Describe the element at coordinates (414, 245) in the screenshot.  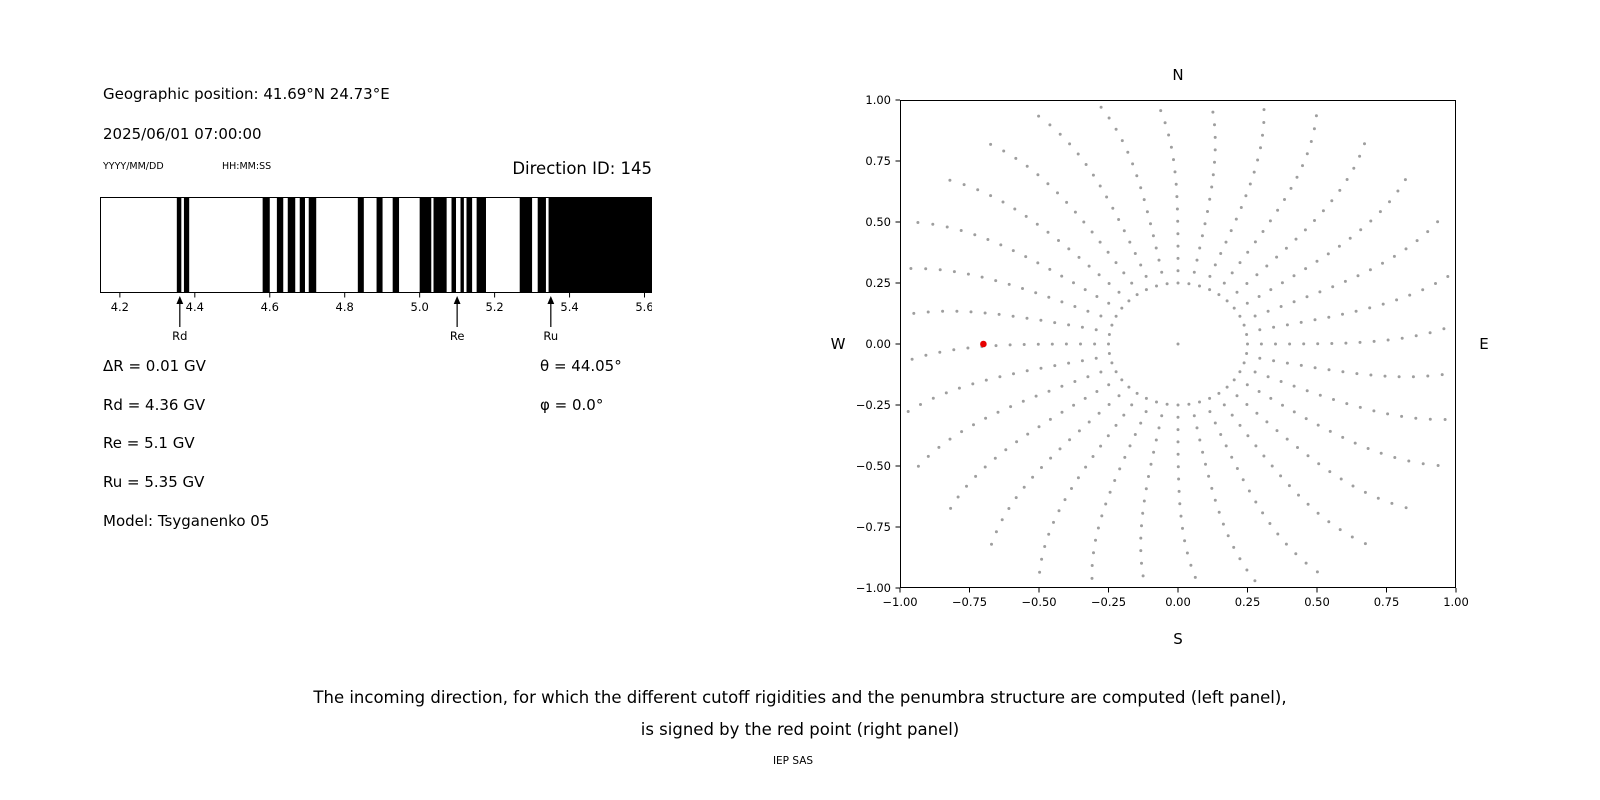
I see `penumbra-bands` at that location.